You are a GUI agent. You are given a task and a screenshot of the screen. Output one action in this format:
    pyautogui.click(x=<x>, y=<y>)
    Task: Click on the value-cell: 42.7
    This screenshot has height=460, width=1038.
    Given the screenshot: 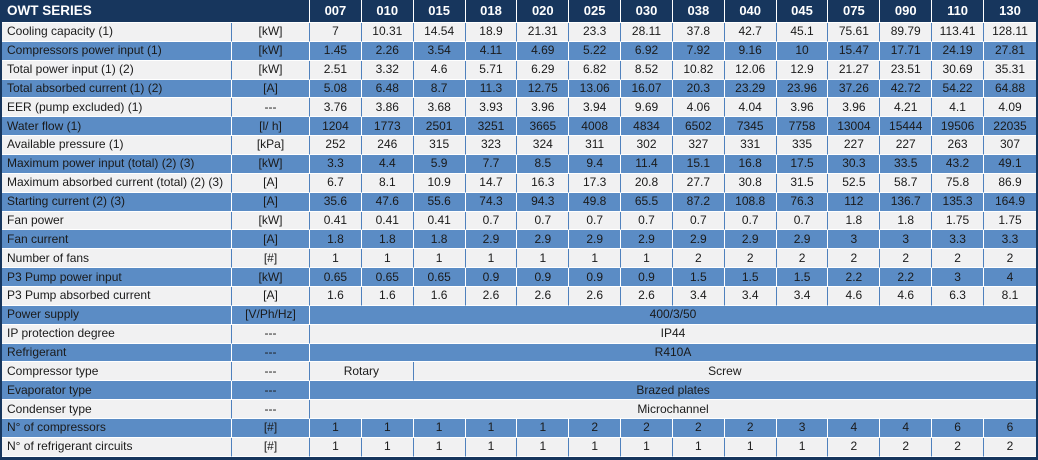 What is the action you would take?
    pyautogui.click(x=750, y=32)
    